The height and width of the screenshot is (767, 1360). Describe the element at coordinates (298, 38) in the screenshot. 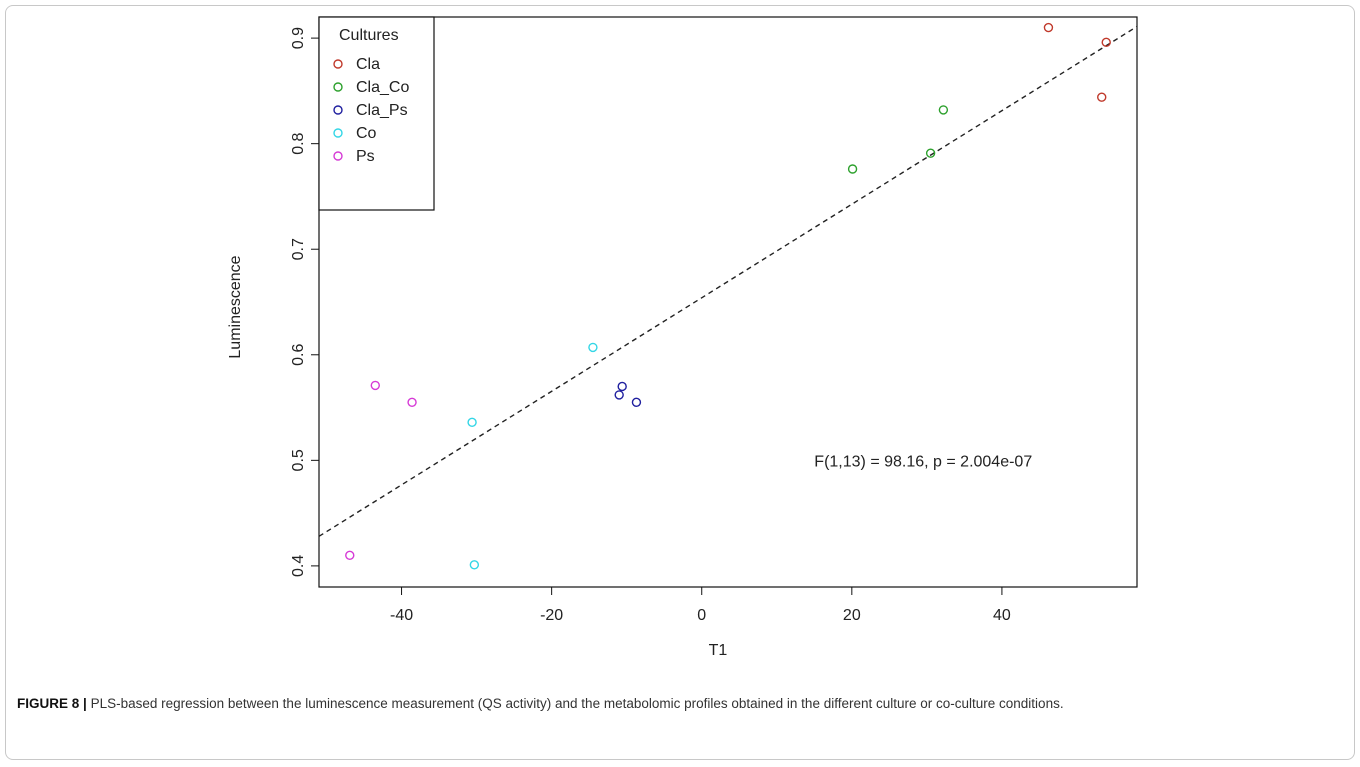

I see `y-tick-label: 0.9` at that location.